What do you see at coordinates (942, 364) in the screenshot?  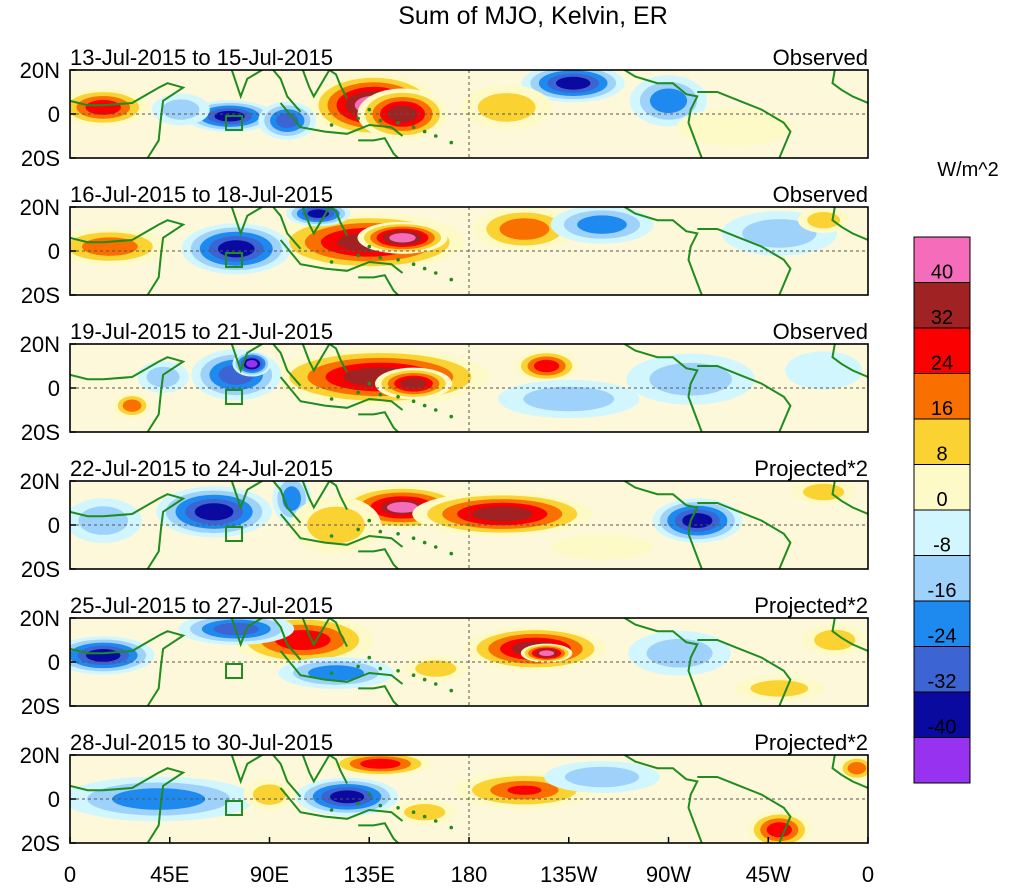 I see `colorbar-tick-label: 24` at bounding box center [942, 364].